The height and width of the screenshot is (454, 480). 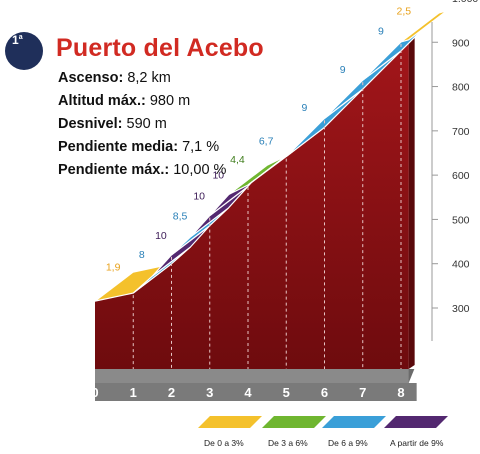 What do you see at coordinates (133, 392) in the screenshot?
I see `x-tick-label-1: 1` at bounding box center [133, 392].